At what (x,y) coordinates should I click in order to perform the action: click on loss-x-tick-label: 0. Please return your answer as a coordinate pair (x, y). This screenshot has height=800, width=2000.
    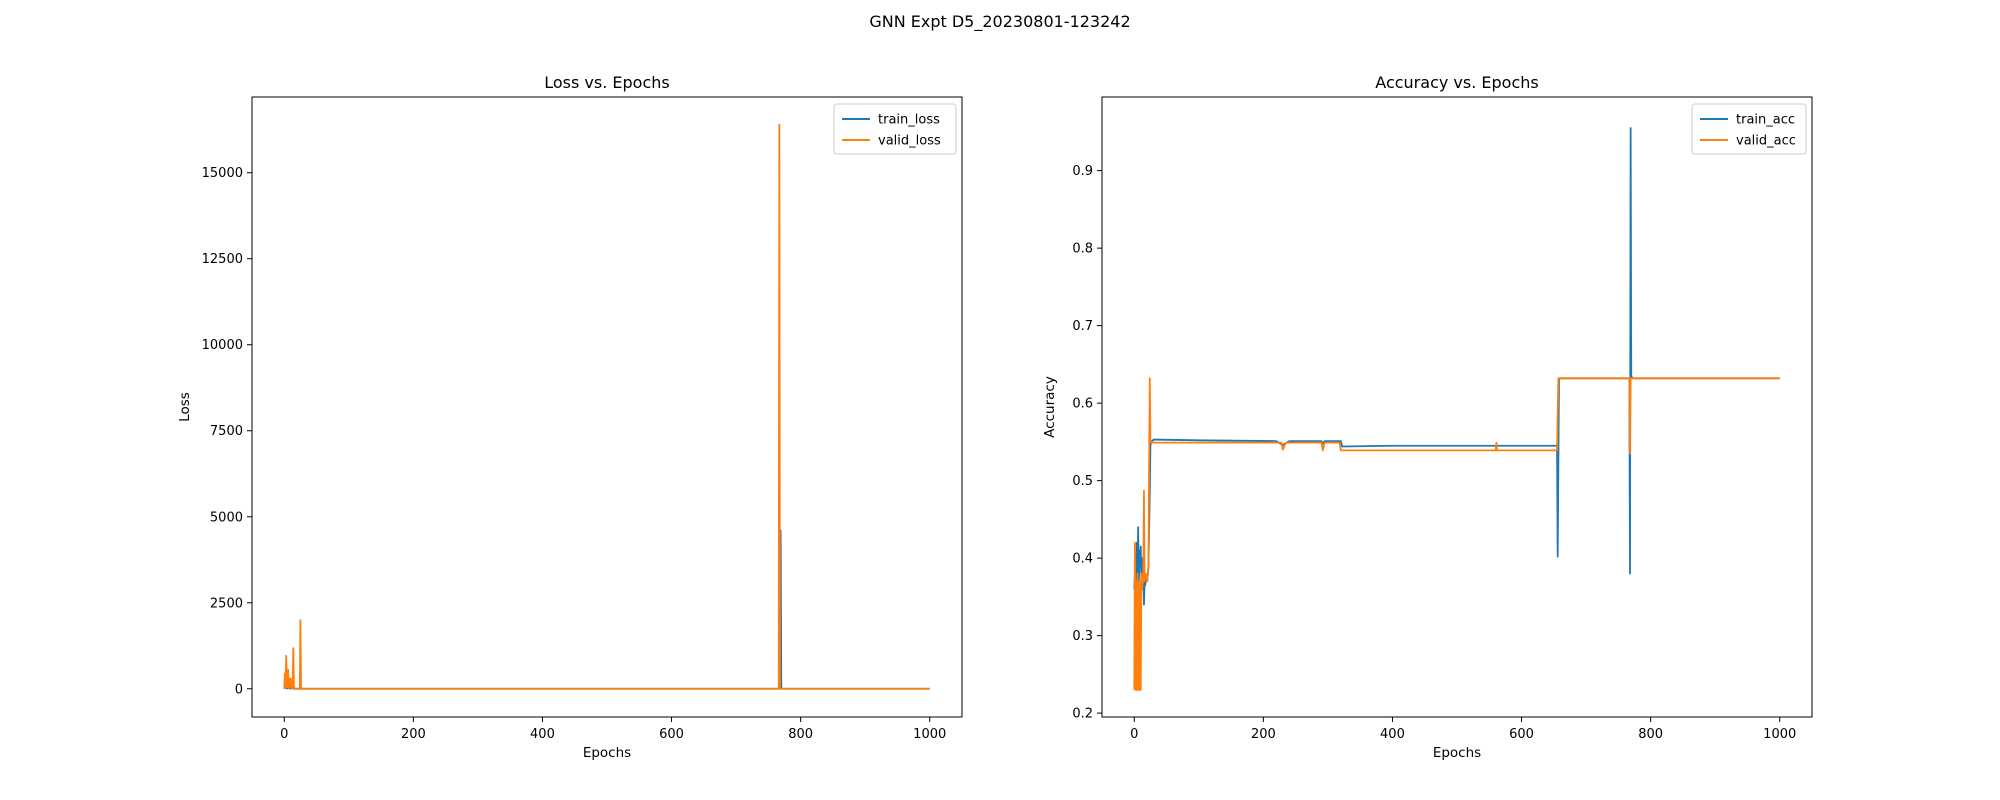
    Looking at the image, I should click on (284, 734).